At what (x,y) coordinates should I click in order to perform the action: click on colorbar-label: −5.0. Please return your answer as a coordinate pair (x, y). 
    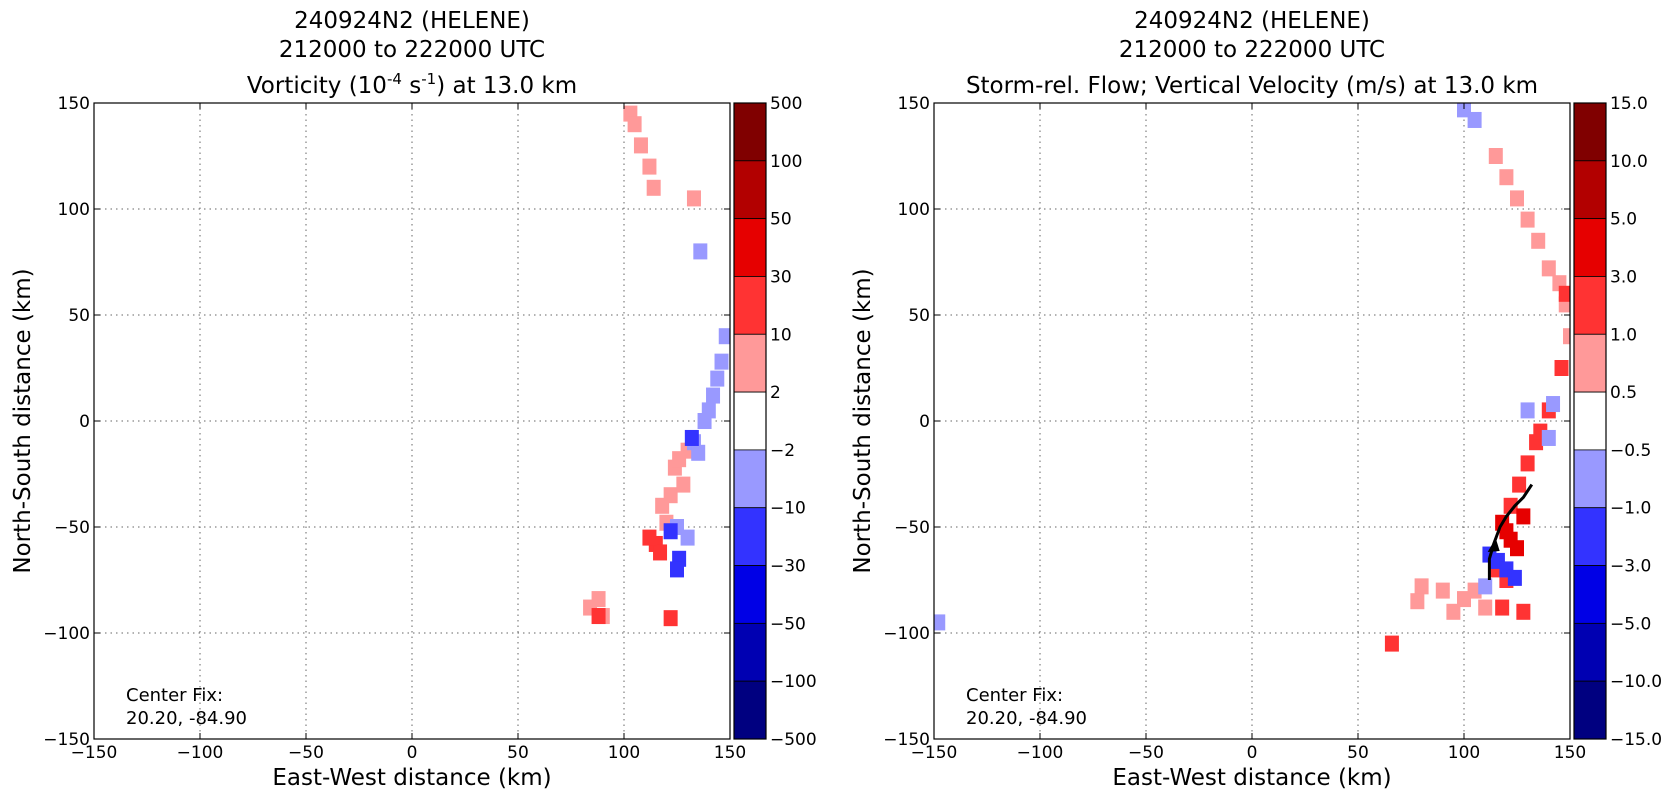
    Looking at the image, I should click on (1630, 624).